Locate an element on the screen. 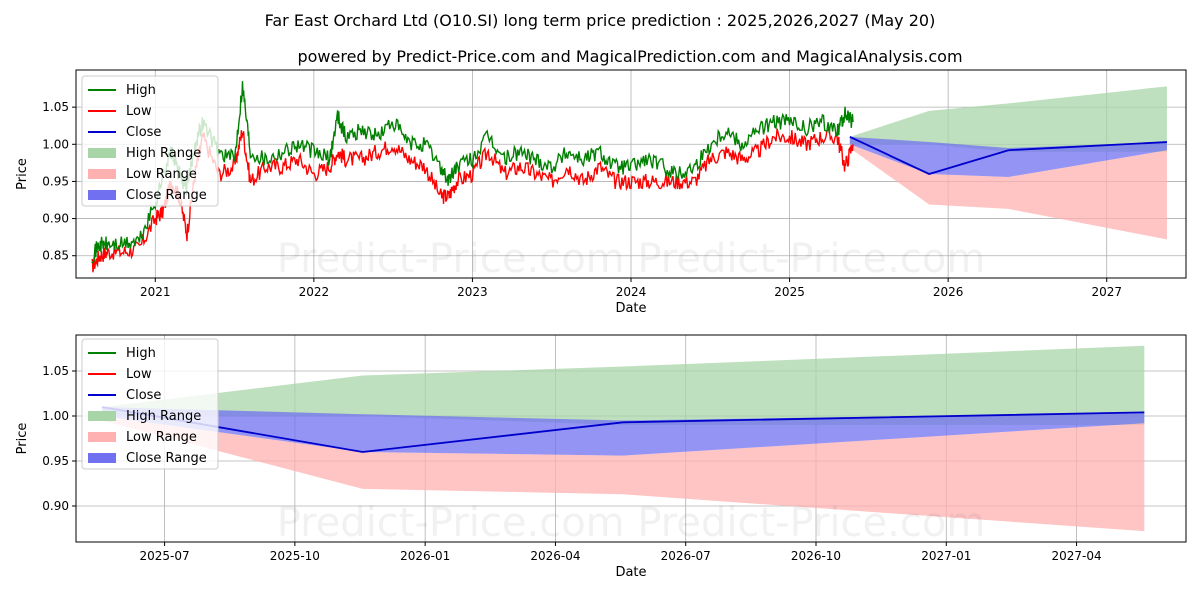 This screenshot has height=600, width=1200. x-tick-label: 2024 is located at coordinates (631, 292).